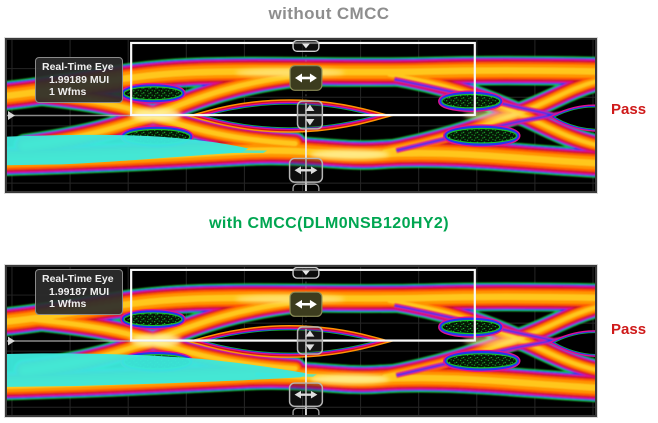 This screenshot has width=658, height=423. What do you see at coordinates (329, 13) in the screenshot?
I see `section-title-without-cmcc: without CMCC` at bounding box center [329, 13].